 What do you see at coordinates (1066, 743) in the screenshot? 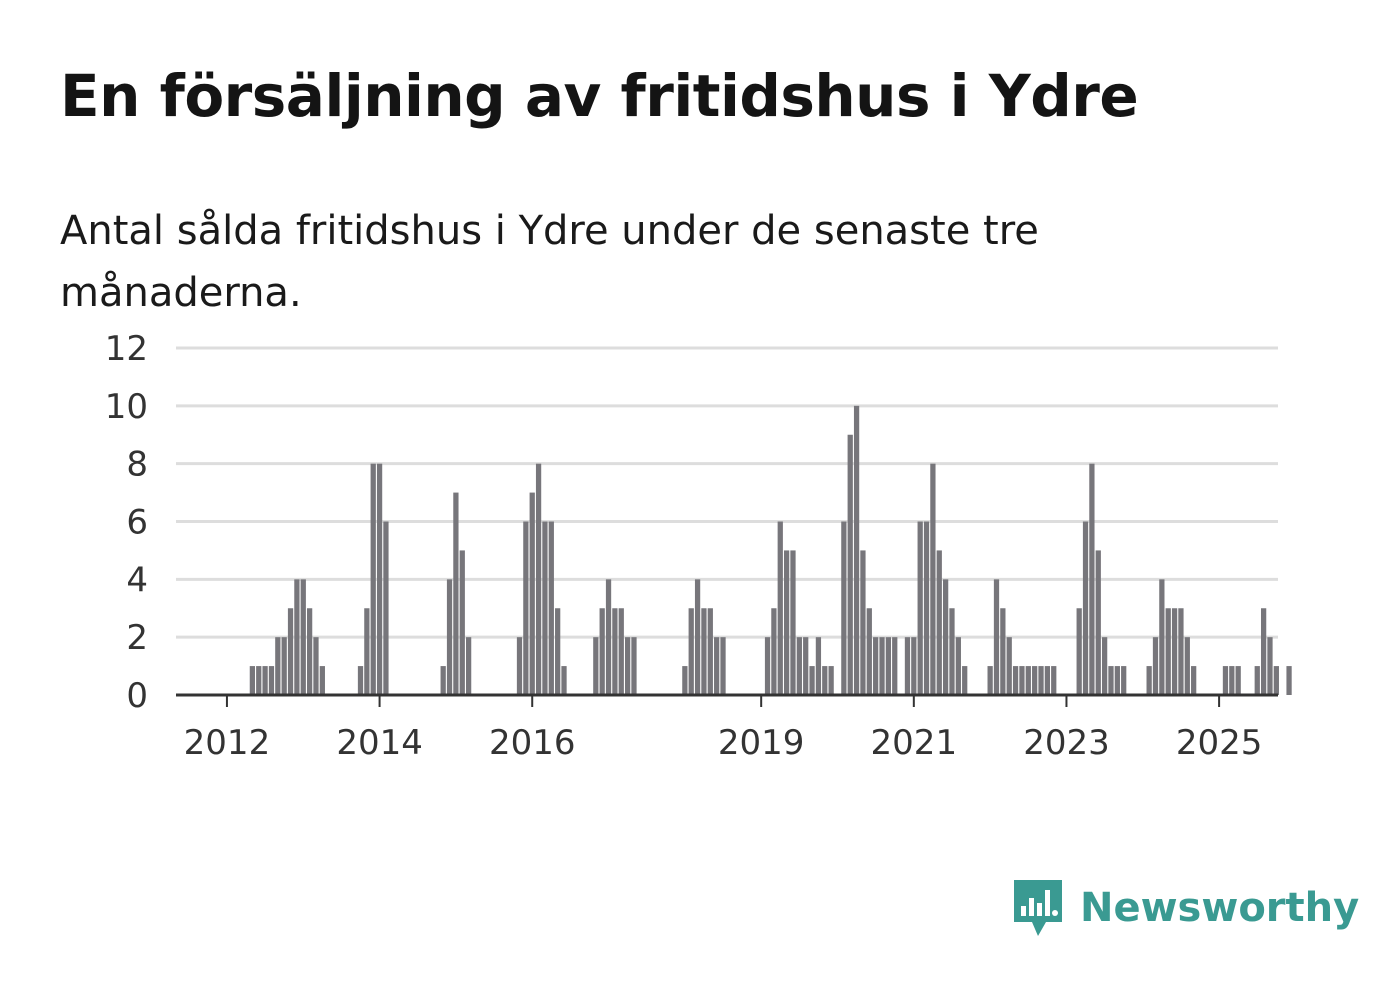
I see `x-tick-label: 2023` at bounding box center [1066, 743].